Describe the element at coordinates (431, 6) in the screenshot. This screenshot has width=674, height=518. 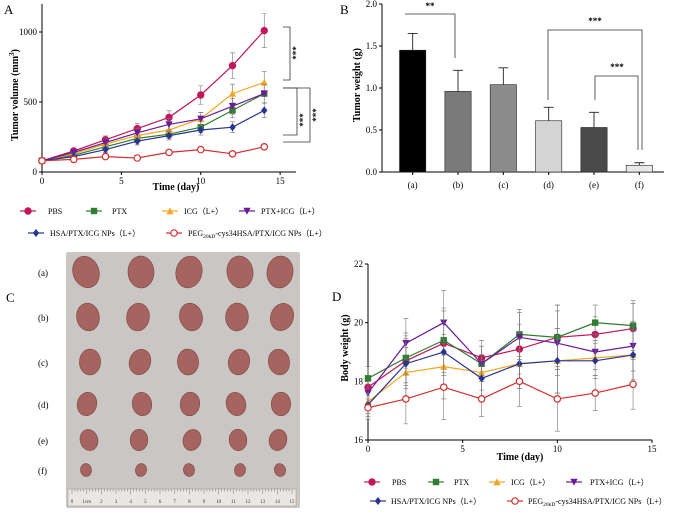
I see `panel-b-sig-1: **` at that location.